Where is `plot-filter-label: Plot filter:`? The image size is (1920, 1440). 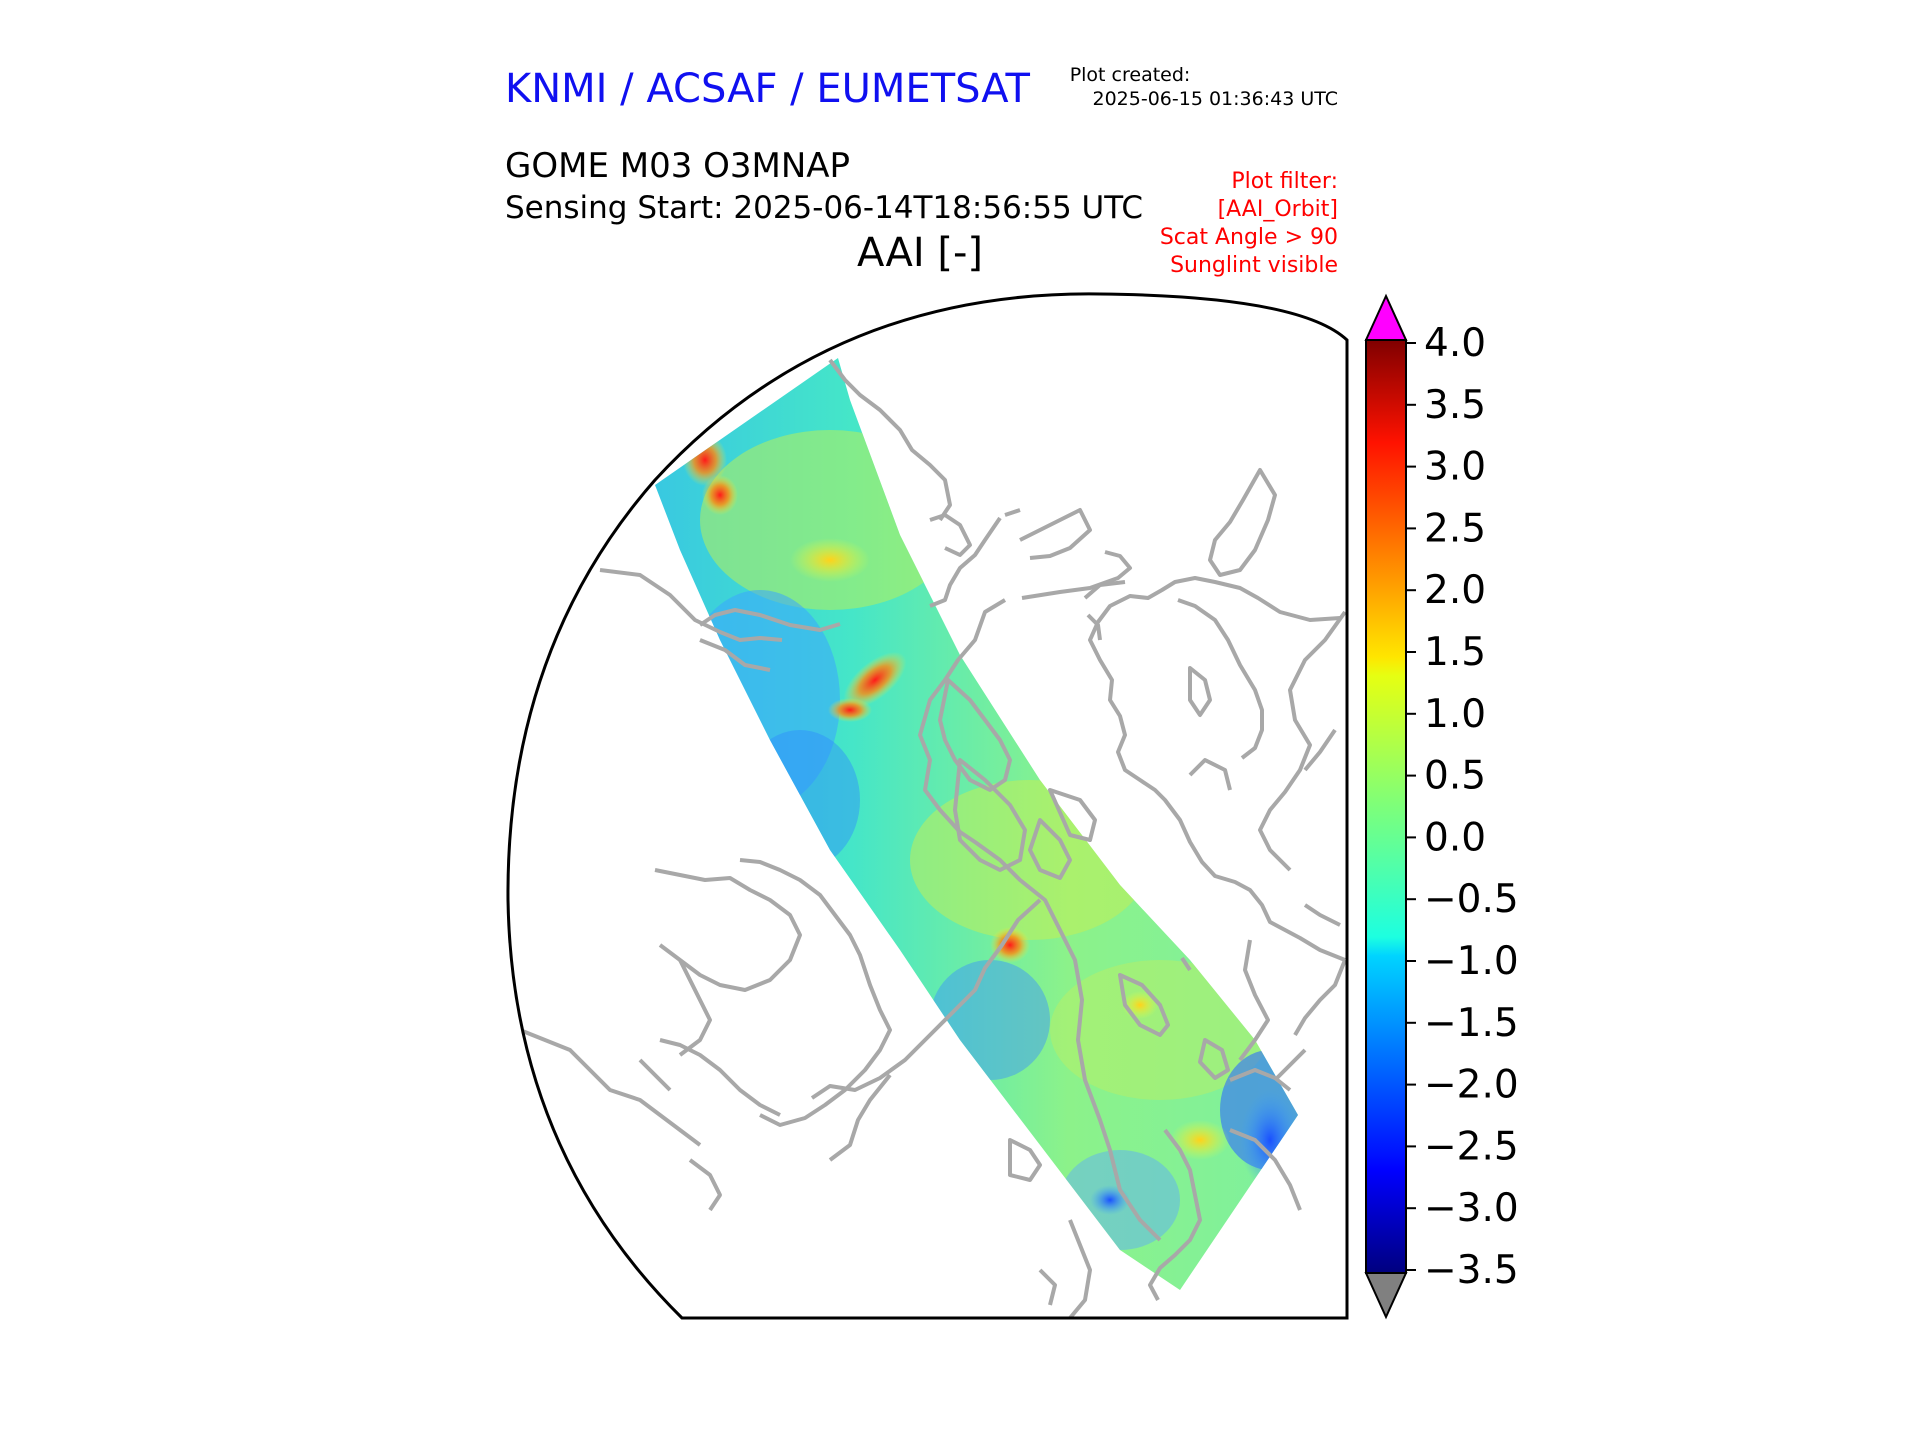
plot-filter-label: Plot filter: is located at coordinates (1284, 181).